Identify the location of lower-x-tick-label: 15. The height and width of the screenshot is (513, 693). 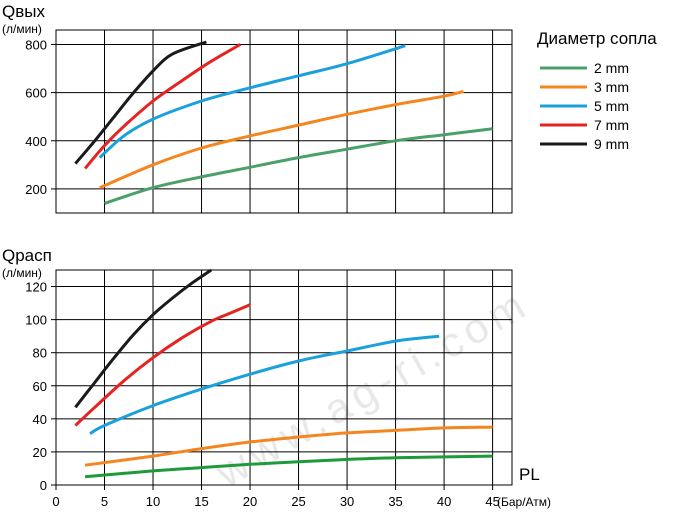
(201, 501).